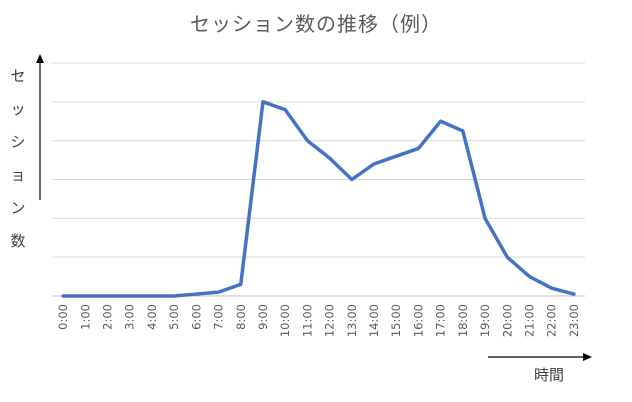 The height and width of the screenshot is (402, 632). What do you see at coordinates (18, 142) in the screenshot?
I see `y-axis-label-char: シ` at bounding box center [18, 142].